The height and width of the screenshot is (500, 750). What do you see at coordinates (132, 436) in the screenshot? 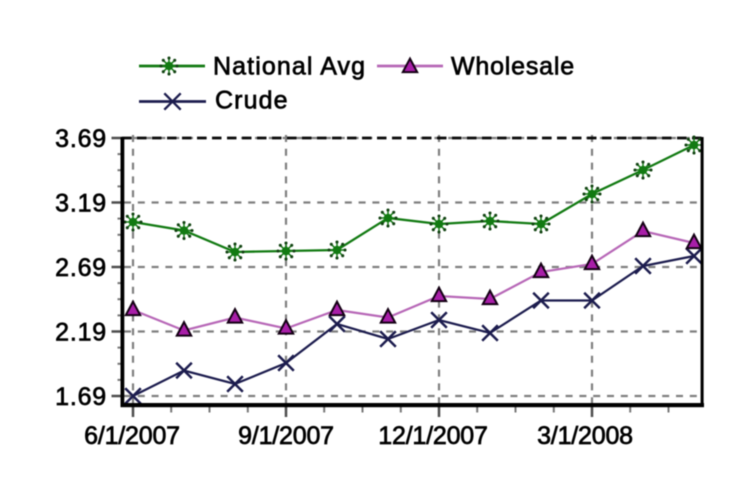
I see `svg-text: 6/1/2007` at bounding box center [132, 436].